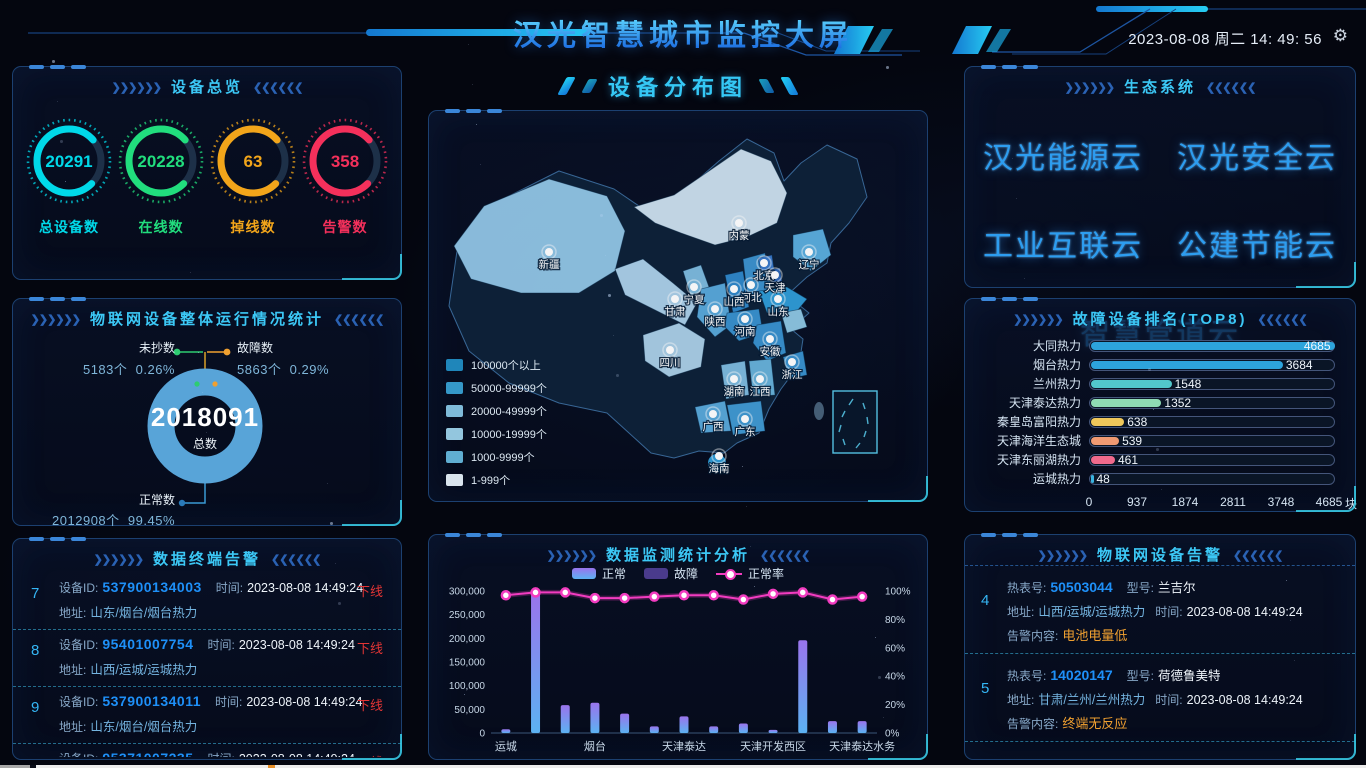  What do you see at coordinates (506, 746) in the screenshot?
I see `svg-text: 运城` at bounding box center [506, 746].